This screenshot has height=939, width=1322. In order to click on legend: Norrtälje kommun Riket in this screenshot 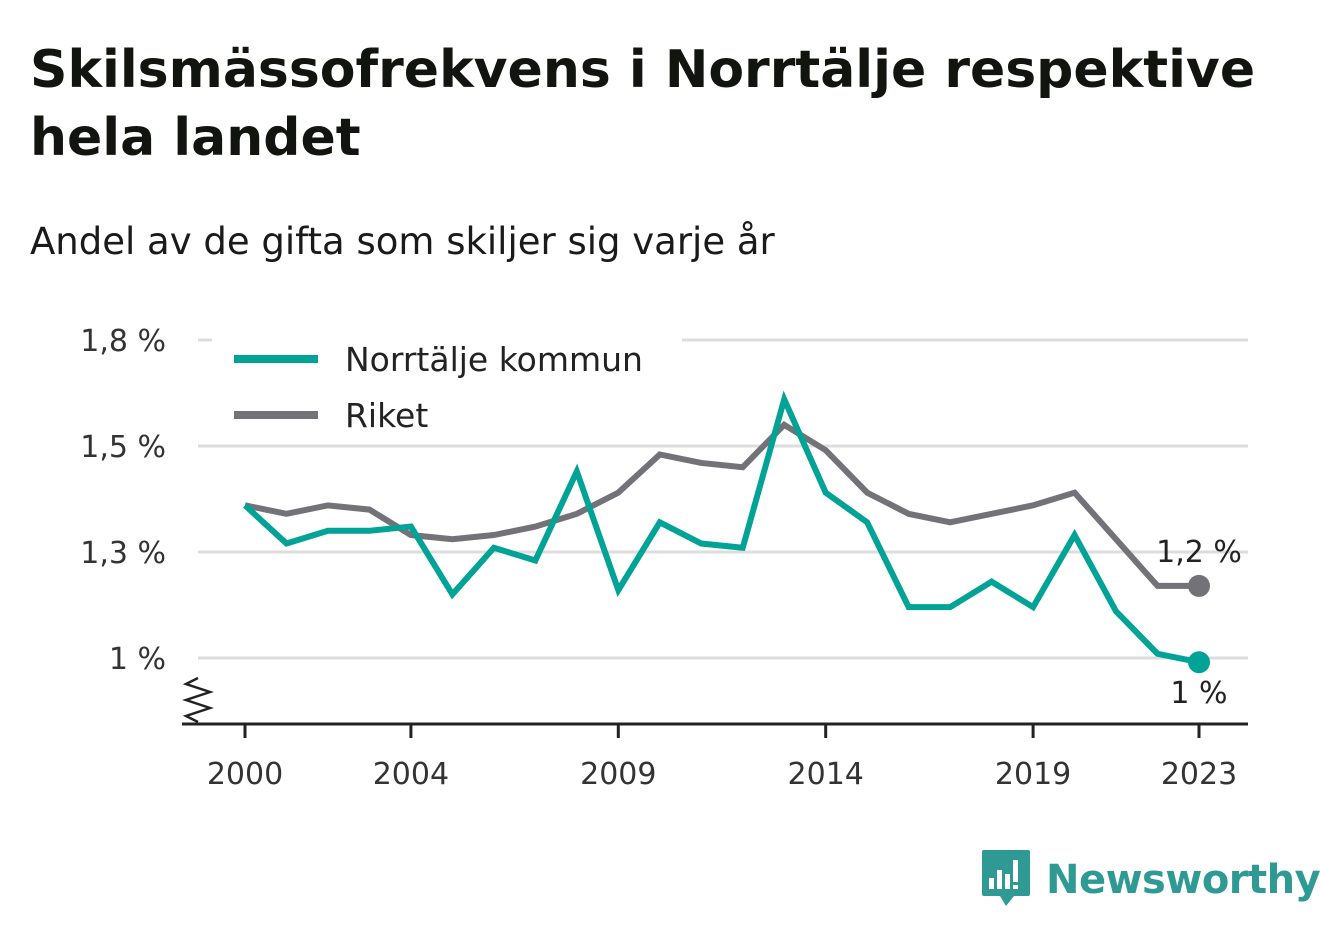, I will do `click(447, 385)`.